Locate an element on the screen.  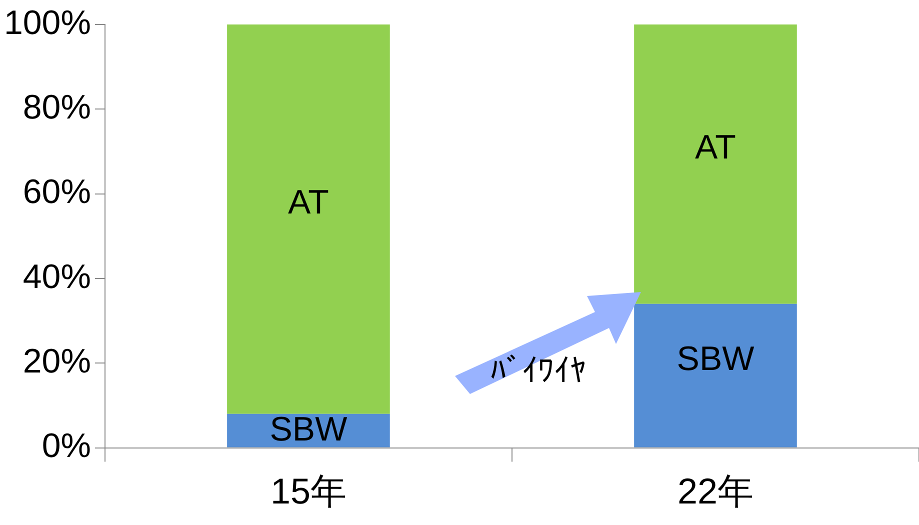
text: AT is located at coordinates (308, 203).